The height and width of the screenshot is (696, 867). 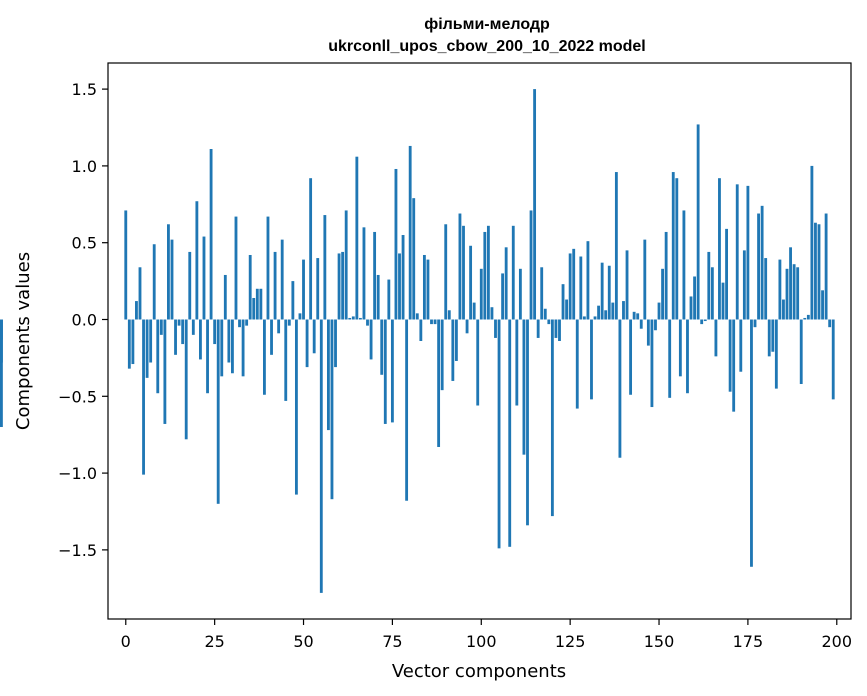 I want to click on x-tick-label: 100, so click(x=481, y=641).